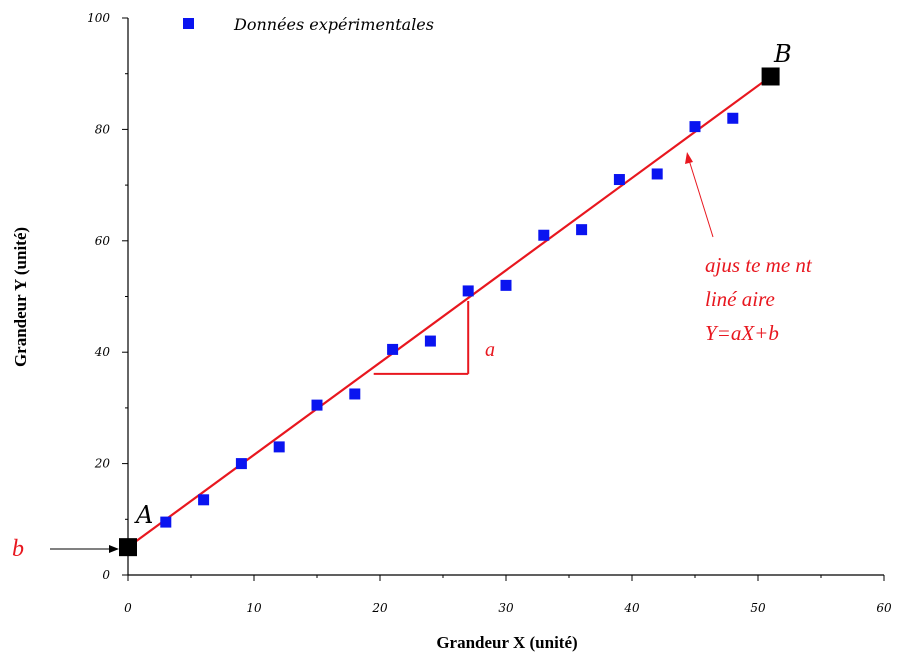 Image resolution: width=901 pixels, height=660 pixels. Describe the element at coordinates (114, 549) in the screenshot. I see `b-arrow-head` at that location.